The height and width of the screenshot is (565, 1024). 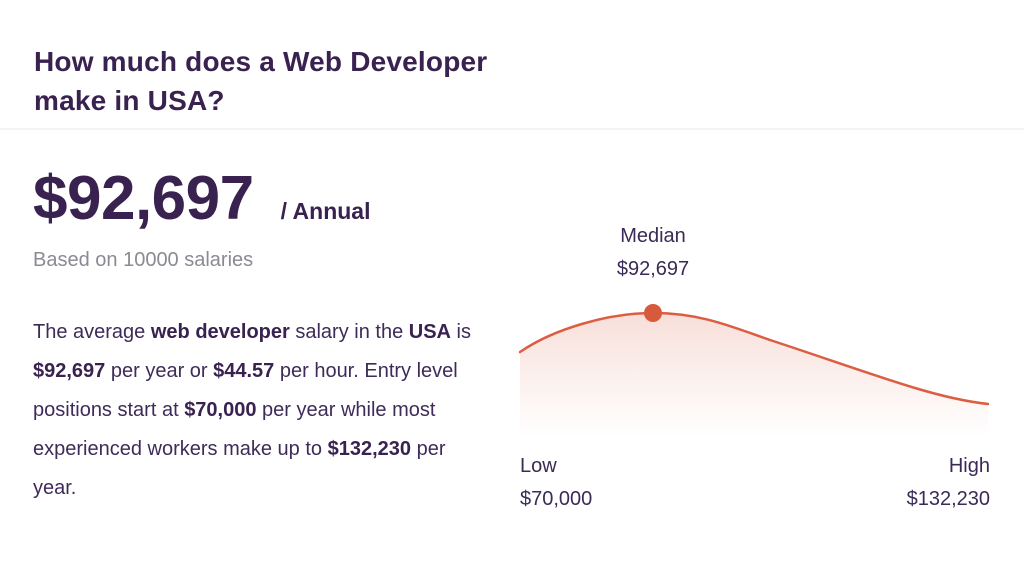 What do you see at coordinates (143, 260) in the screenshot?
I see `salary-sample-size: Based on 10000 salaries` at bounding box center [143, 260].